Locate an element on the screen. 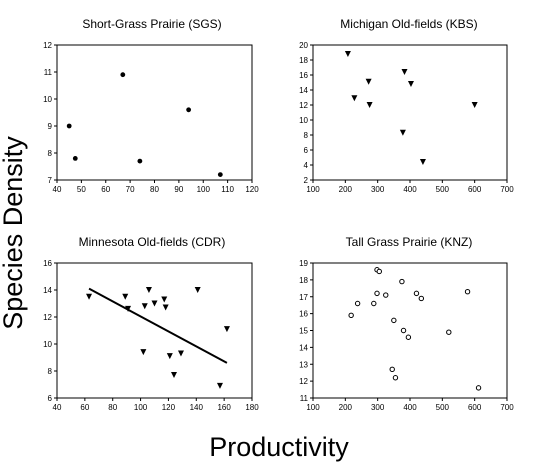 The height and width of the screenshot is (462, 534). x-tick-label: 120 is located at coordinates (252, 189).